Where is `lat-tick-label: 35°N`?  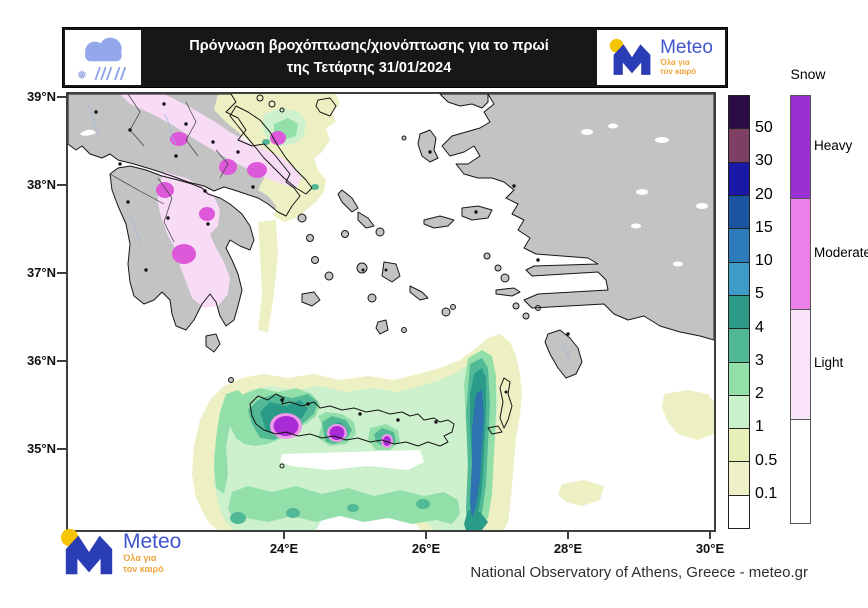
lat-tick-label: 35°N is located at coordinates (41, 448).